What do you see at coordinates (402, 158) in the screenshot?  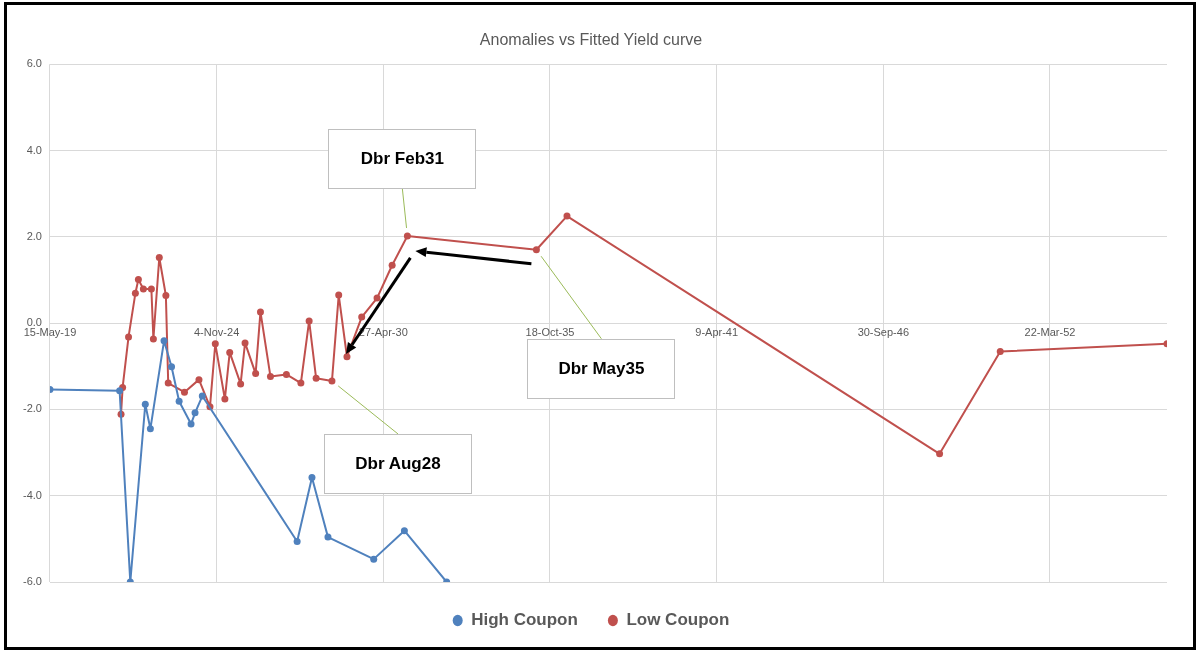 I see `callout-box: Dbr Feb31` at bounding box center [402, 158].